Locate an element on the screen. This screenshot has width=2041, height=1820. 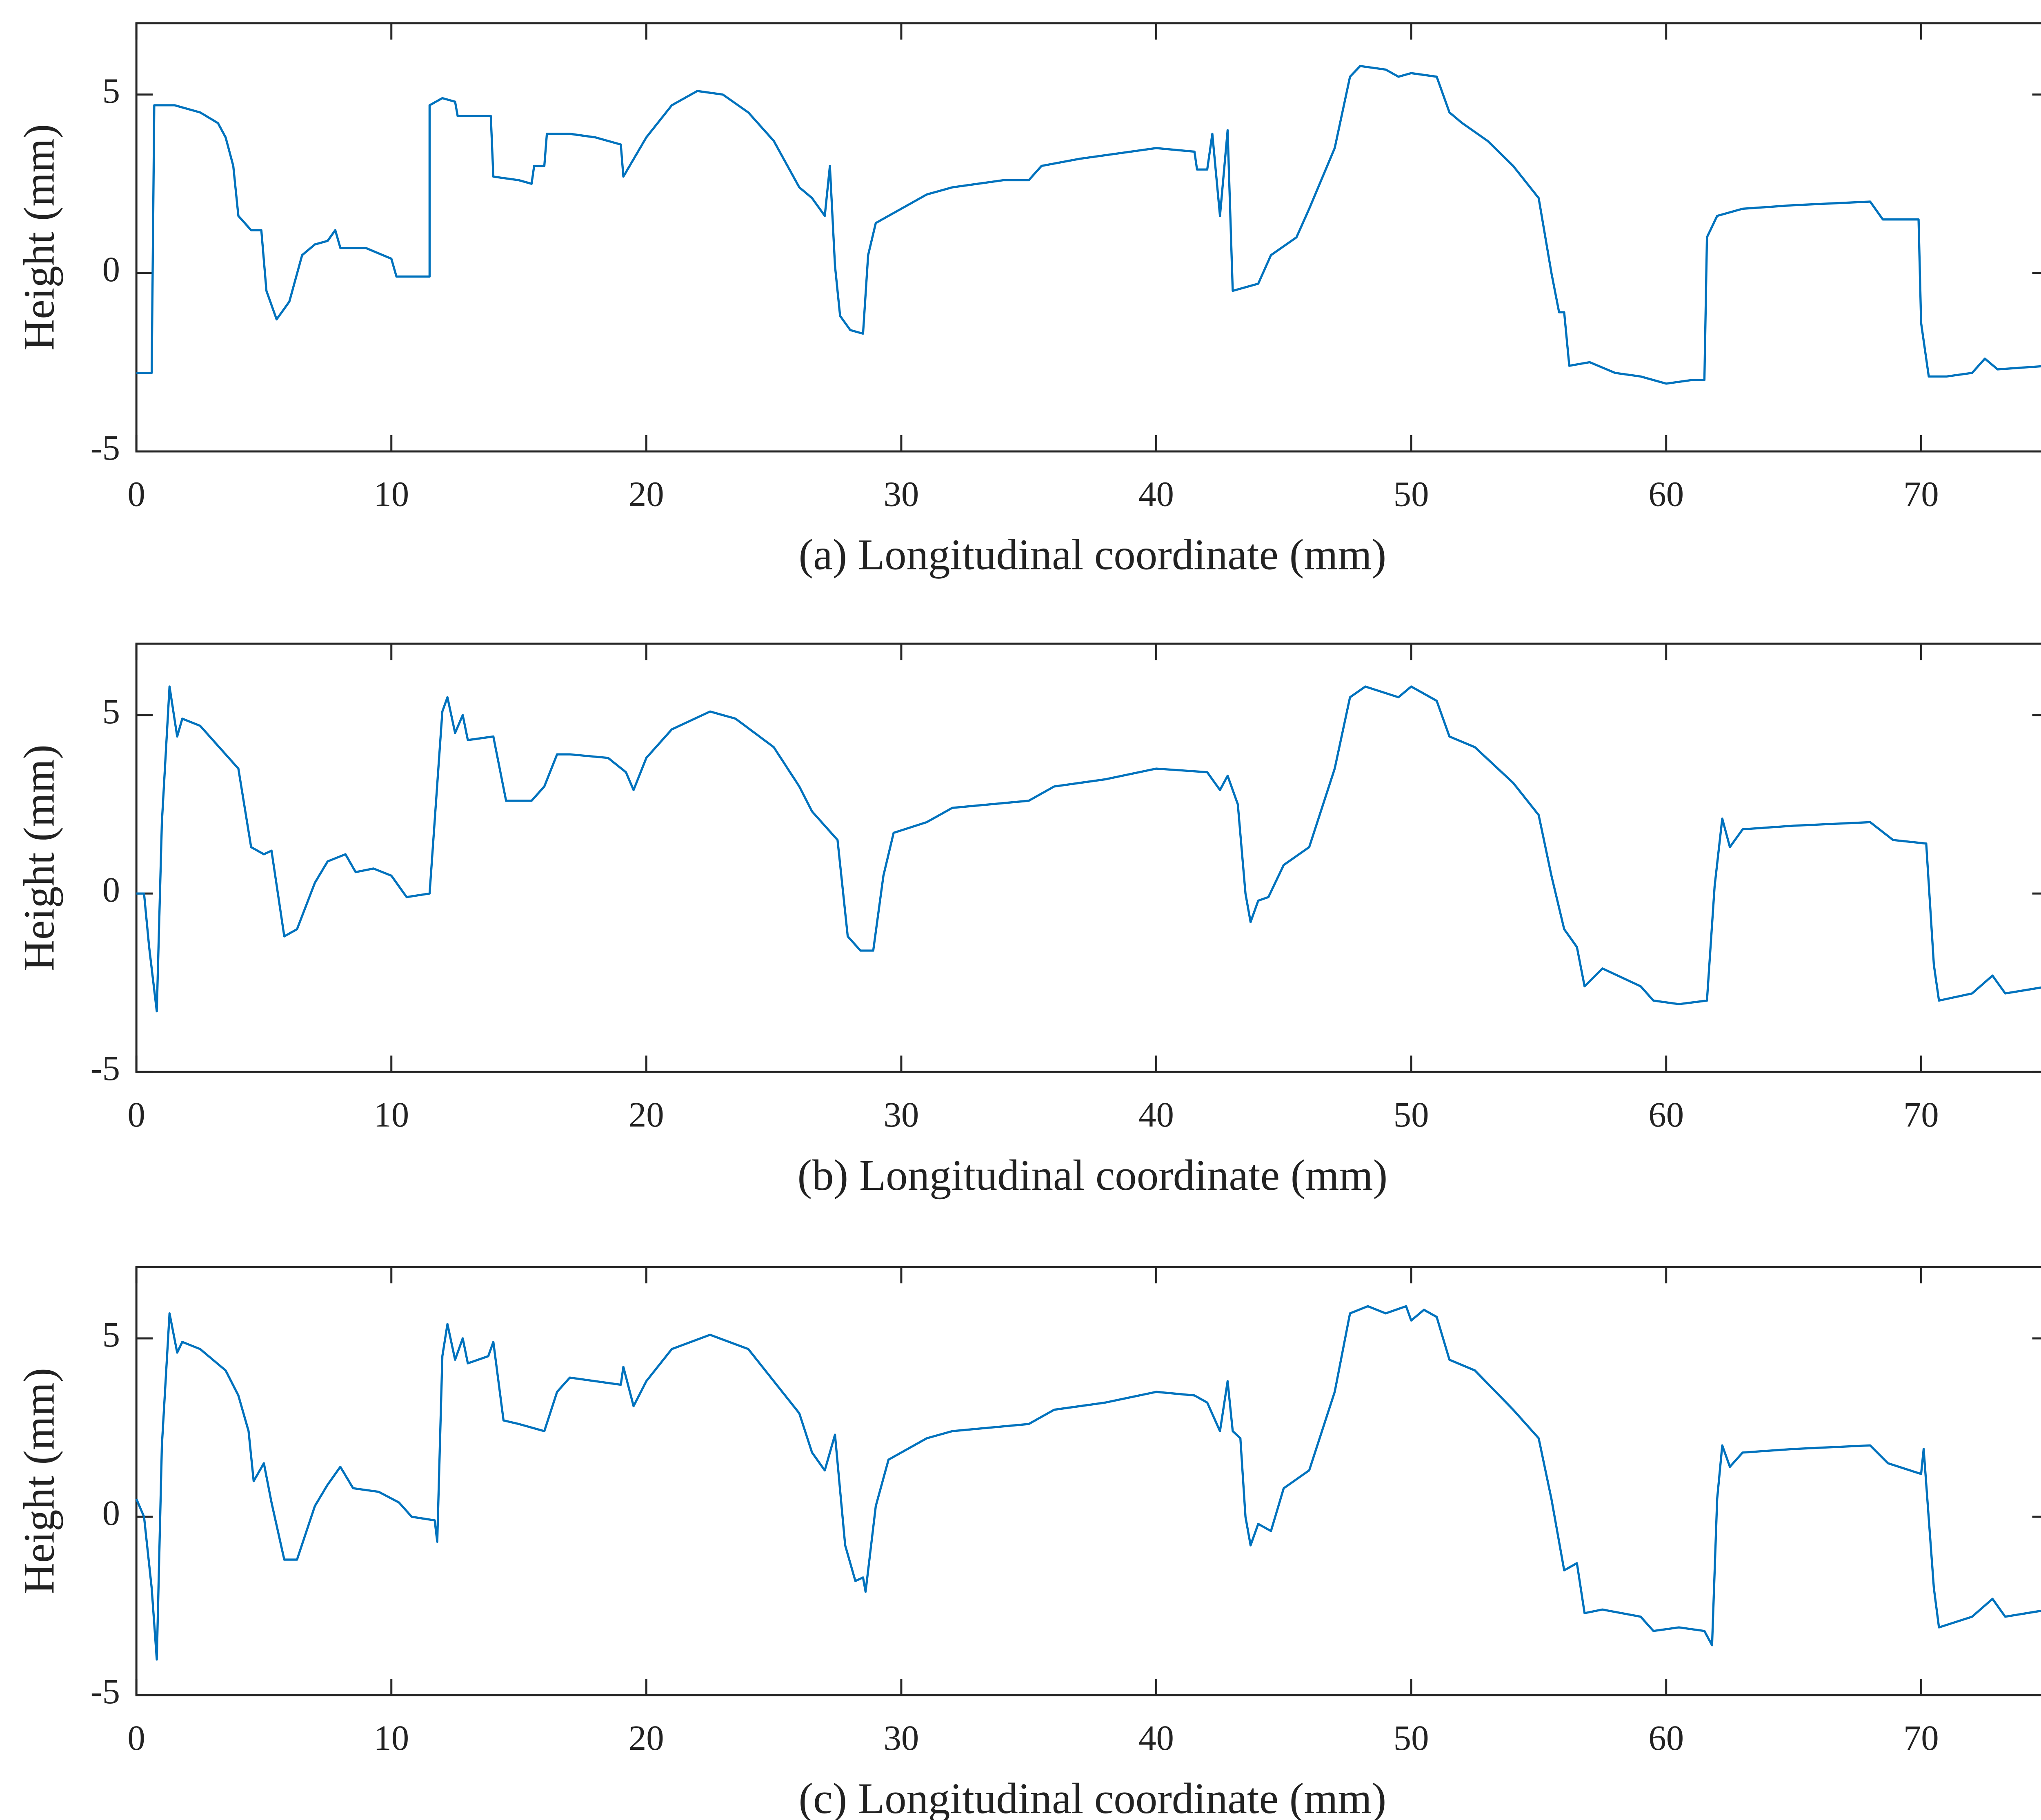
x-axis-label: (b) Longitudinal coordinate (mm) is located at coordinates (1092, 1176).